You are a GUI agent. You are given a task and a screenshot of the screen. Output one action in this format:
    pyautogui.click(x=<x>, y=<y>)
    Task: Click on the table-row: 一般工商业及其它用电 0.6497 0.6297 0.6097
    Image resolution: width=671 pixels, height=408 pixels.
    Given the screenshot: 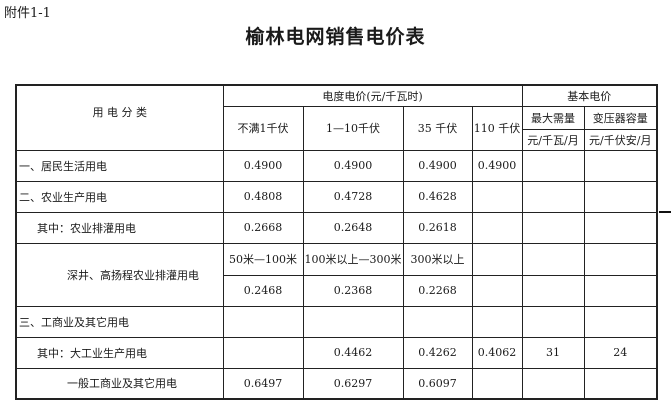 What is the action you would take?
    pyautogui.click(x=336, y=383)
    